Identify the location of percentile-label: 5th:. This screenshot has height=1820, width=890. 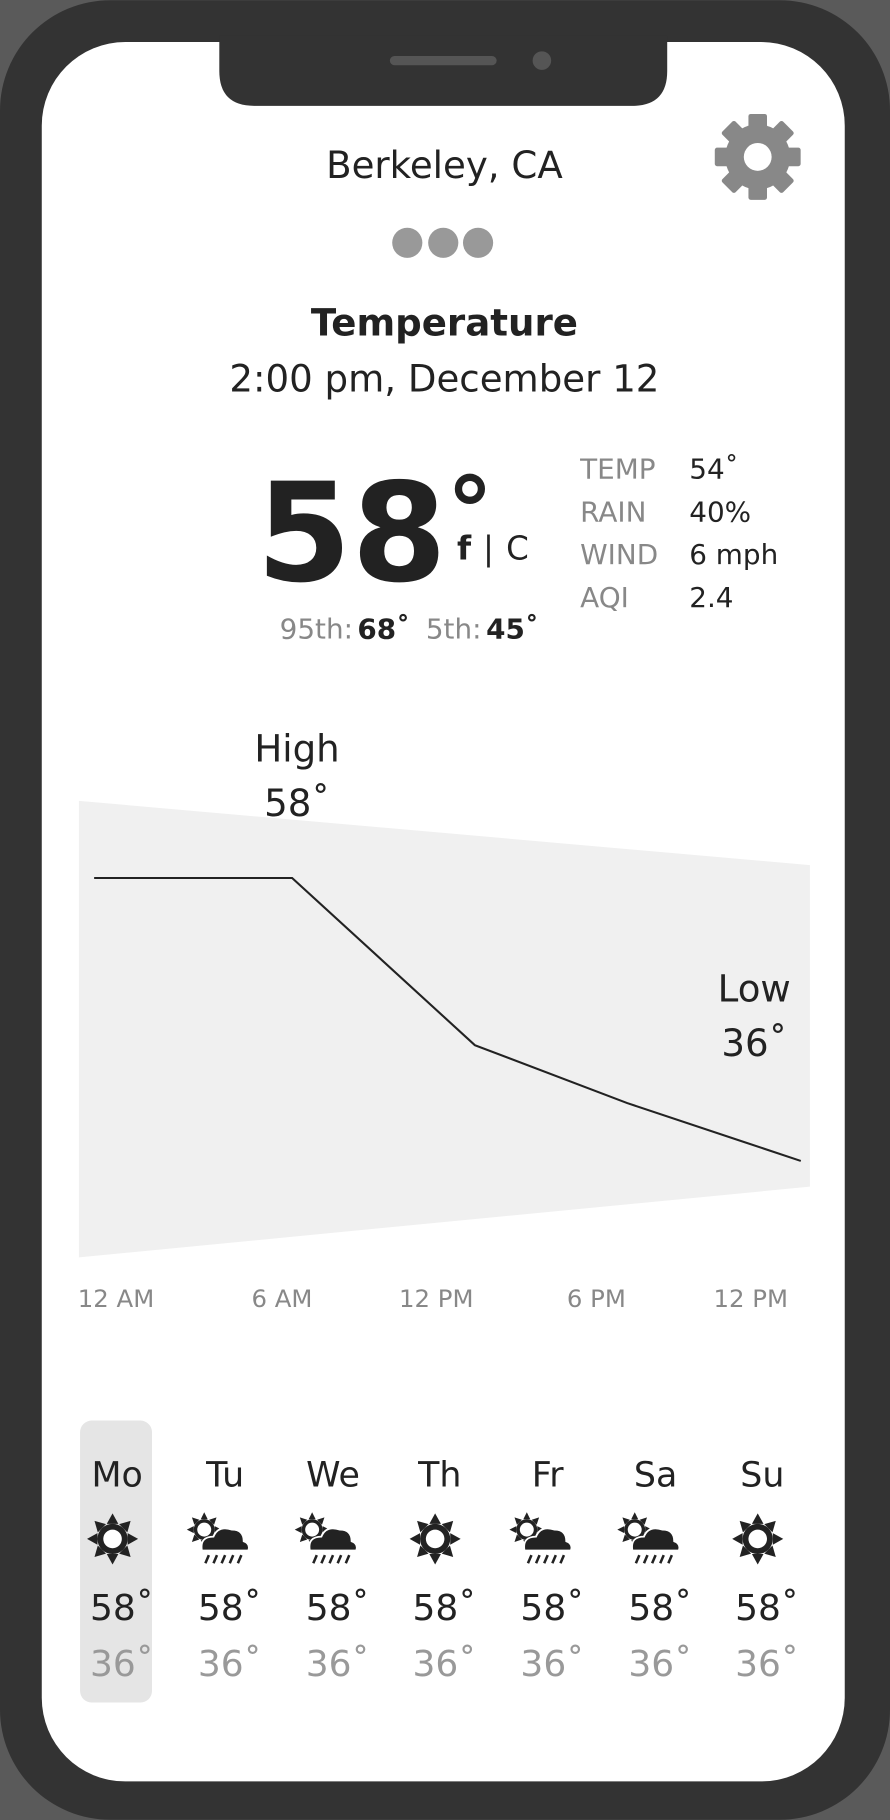
(454, 628).